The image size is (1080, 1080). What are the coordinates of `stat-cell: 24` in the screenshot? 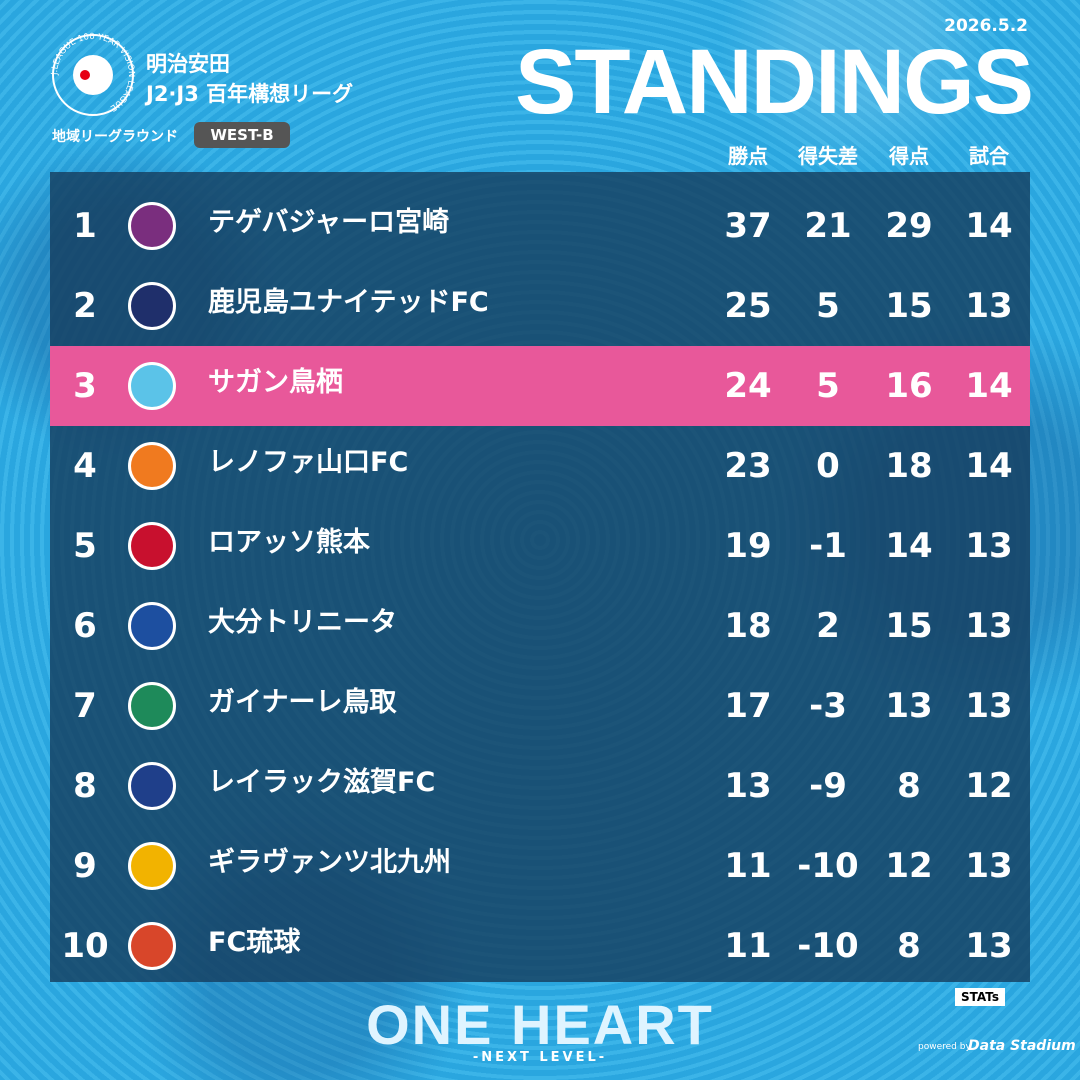 It's located at (748, 386).